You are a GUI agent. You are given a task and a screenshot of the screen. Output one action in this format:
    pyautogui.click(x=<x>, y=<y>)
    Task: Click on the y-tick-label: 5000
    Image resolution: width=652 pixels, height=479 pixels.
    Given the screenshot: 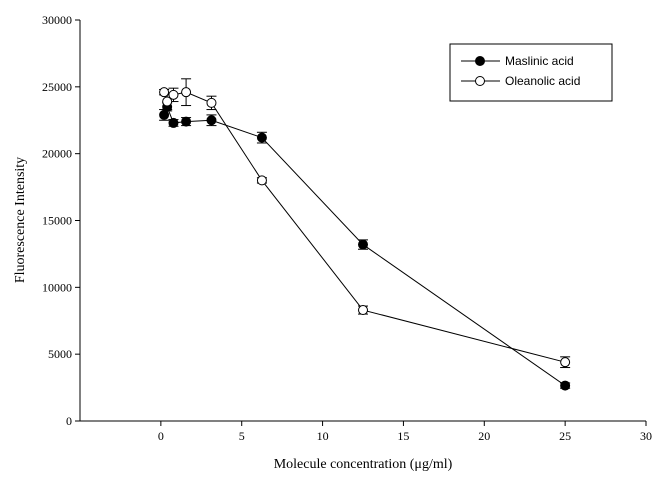 What is the action you would take?
    pyautogui.click(x=60, y=354)
    